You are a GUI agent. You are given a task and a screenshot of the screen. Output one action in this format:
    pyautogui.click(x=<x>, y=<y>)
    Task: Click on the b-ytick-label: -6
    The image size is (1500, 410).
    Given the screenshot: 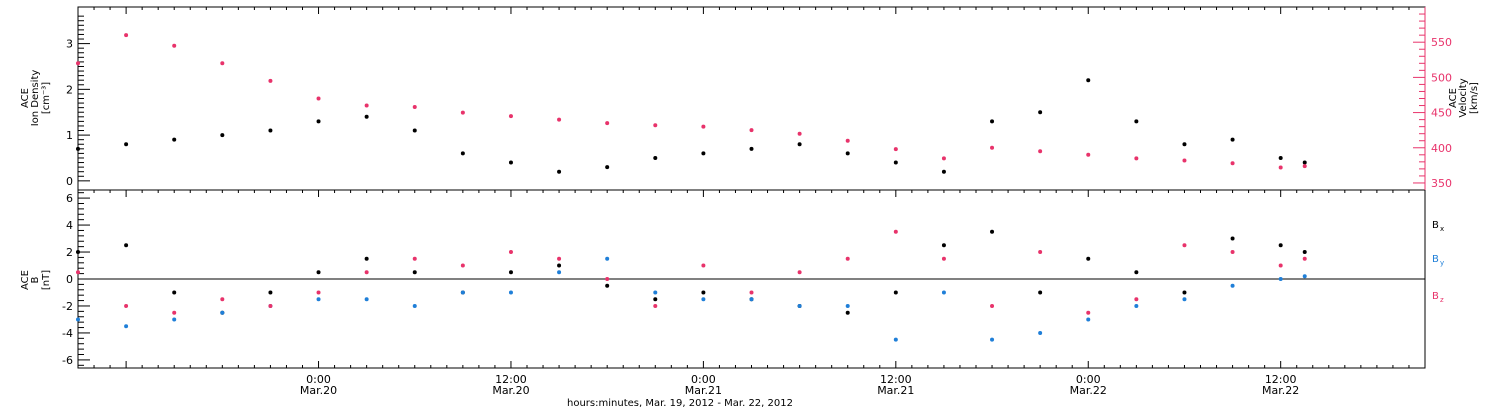 What is the action you would take?
    pyautogui.click(x=67, y=360)
    